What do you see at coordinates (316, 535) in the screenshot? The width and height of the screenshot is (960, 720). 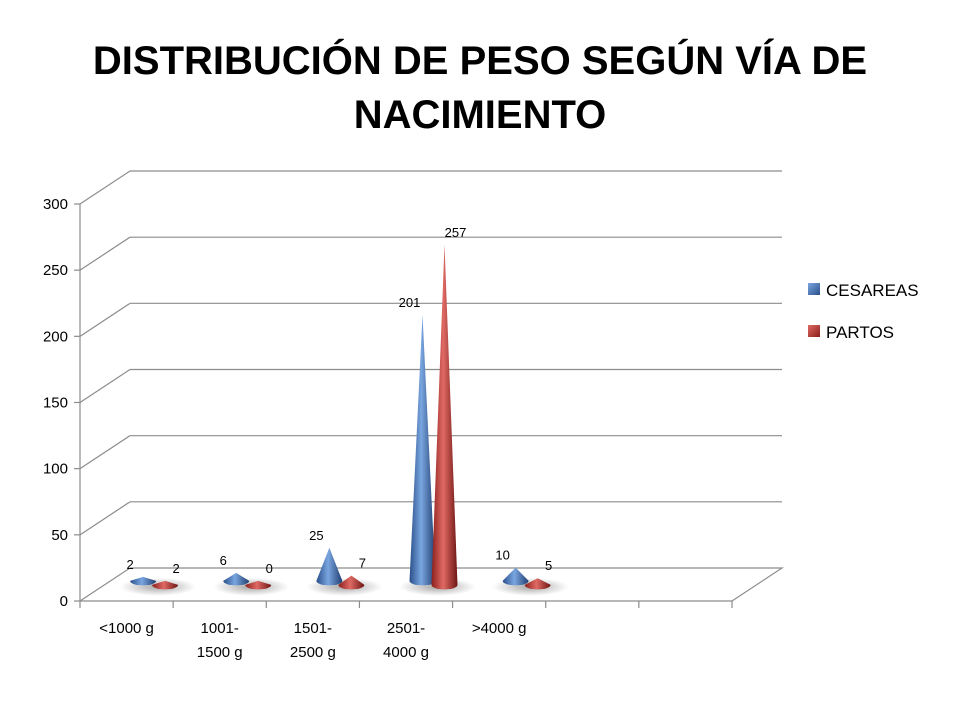 I see `data-label: 25` at bounding box center [316, 535].